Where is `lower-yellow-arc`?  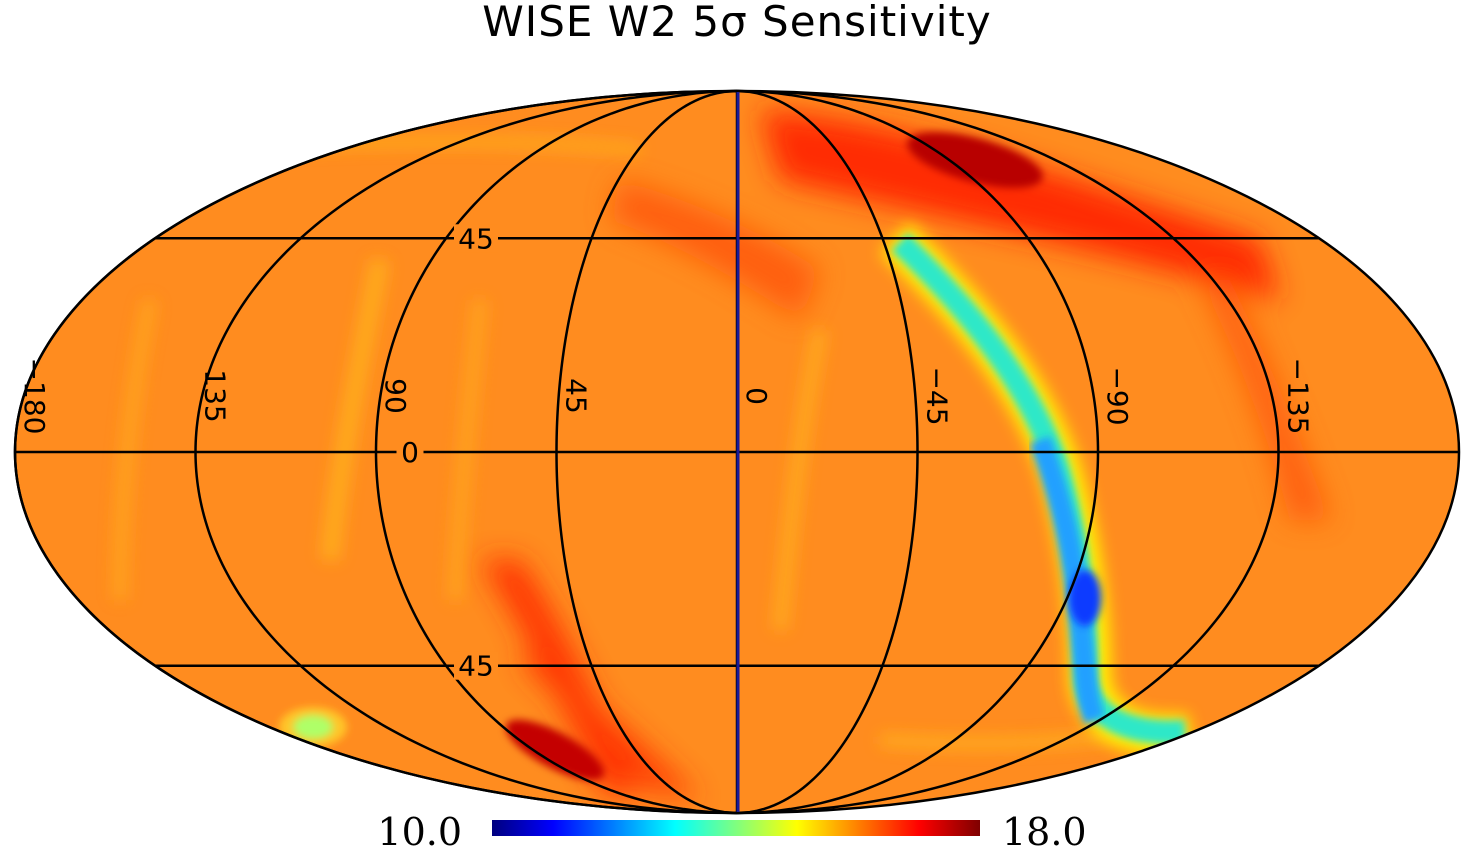
lower-yellow-arc is located at coordinates (1000, 739).